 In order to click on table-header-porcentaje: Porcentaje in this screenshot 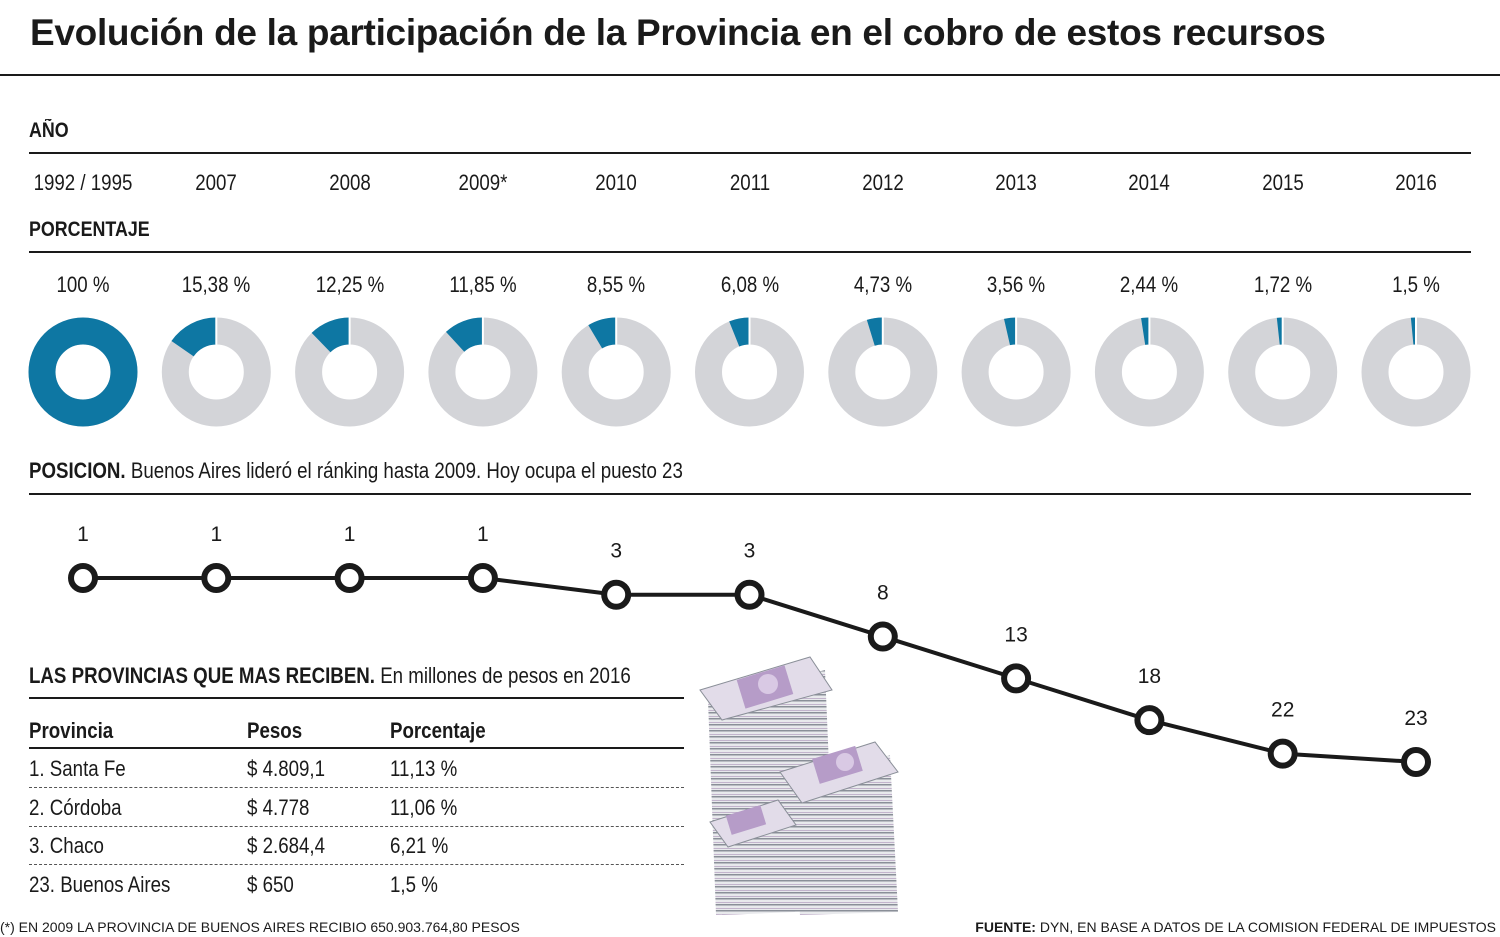, I will do `click(438, 730)`.